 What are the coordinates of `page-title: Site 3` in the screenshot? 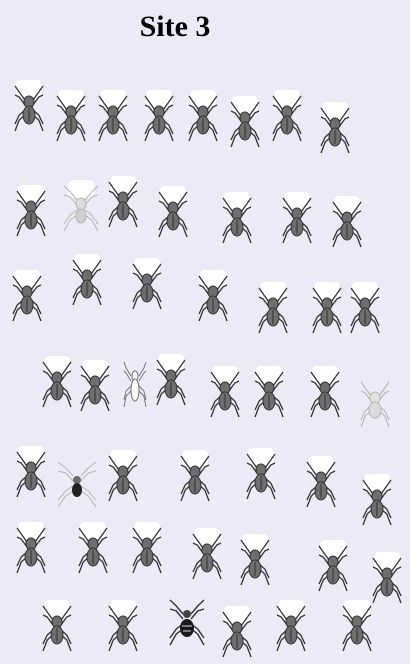 It's located at (175, 26).